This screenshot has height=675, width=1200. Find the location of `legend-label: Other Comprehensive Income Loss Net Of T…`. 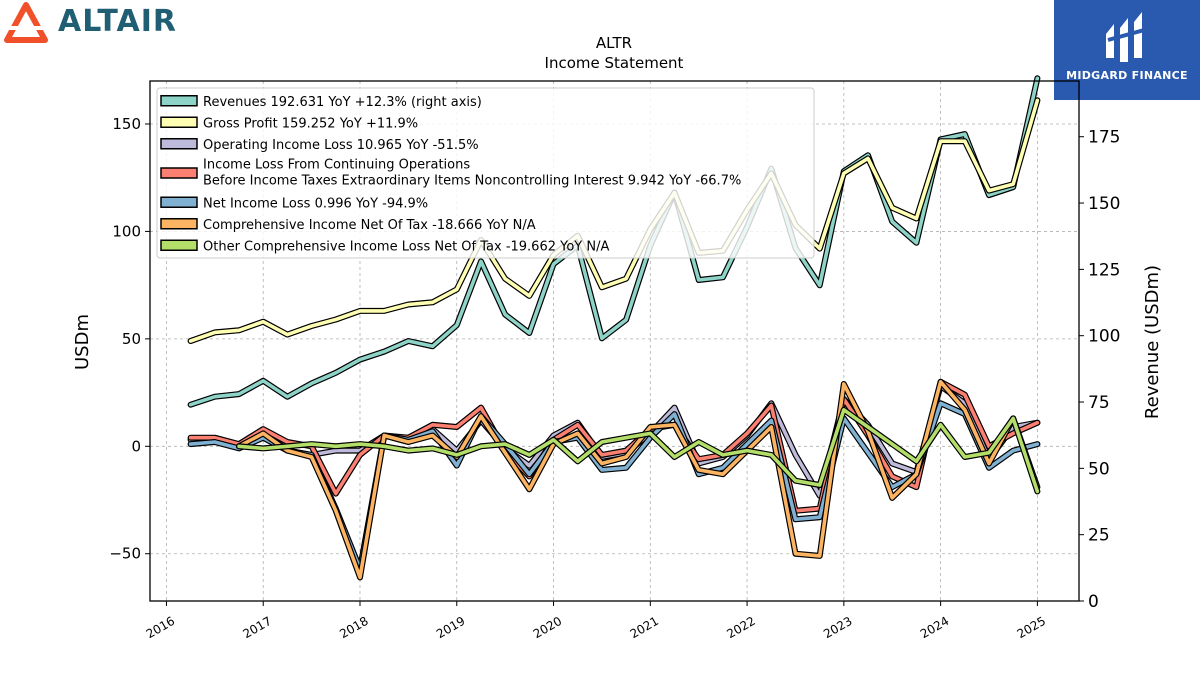

legend-label: Other Comprehensive Income Loss Net Of T… is located at coordinates (406, 246).